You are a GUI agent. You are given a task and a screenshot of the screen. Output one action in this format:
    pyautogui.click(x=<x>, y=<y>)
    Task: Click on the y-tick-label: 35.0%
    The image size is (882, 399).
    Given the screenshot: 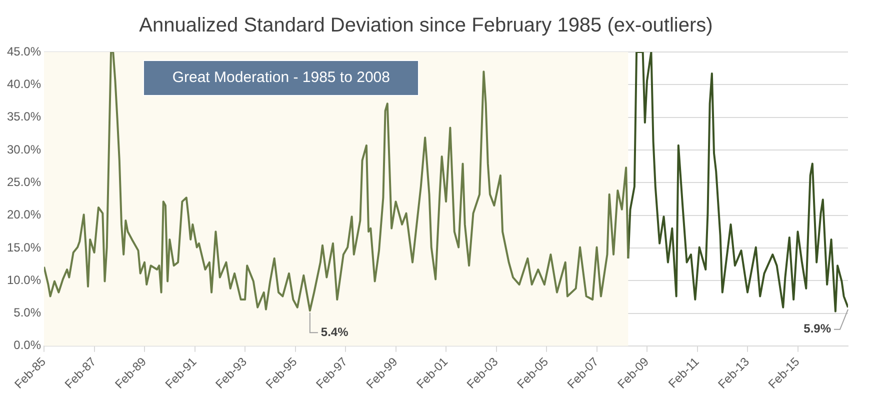 What is the action you would take?
    pyautogui.click(x=24, y=117)
    